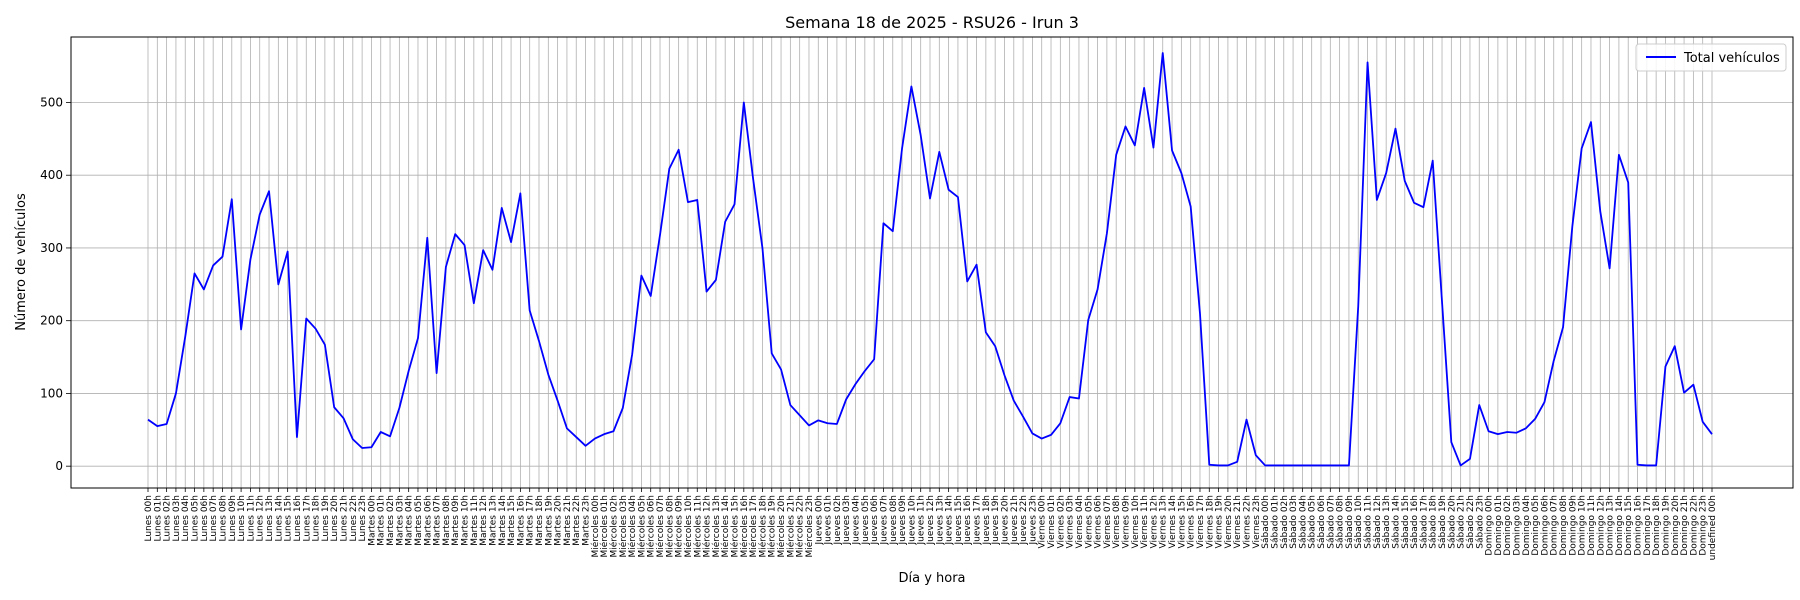 This screenshot has height=600, width=1800. Describe the element at coordinates (697, 526) in the screenshot. I see `x-tick-label: Miércoles 11h` at that location.